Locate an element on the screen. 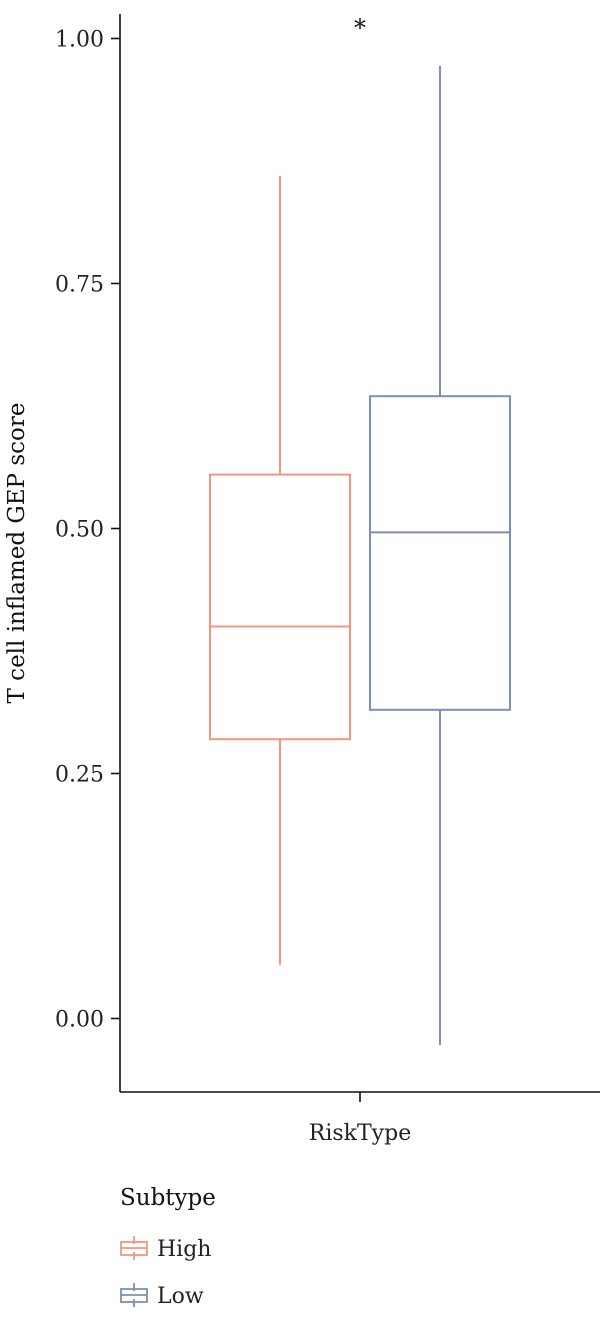  box-high is located at coordinates (280, 570).